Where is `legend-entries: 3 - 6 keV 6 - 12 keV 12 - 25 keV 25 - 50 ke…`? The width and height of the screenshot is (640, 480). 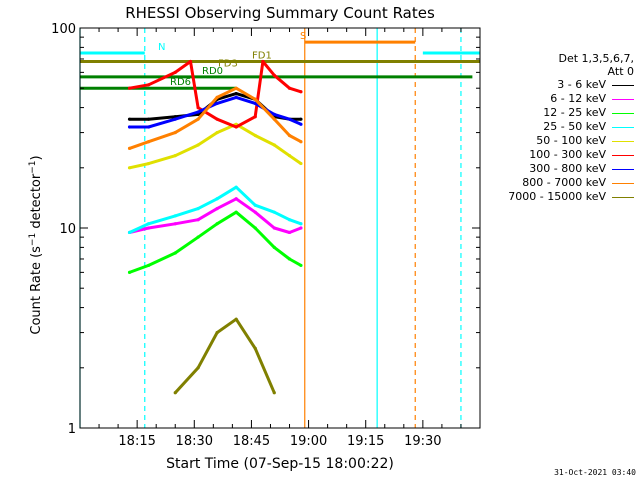
legend-entries: 3 - 6 keV 6 - 12 keV 12 - 25 keV 25 - 50 ke… is located at coordinates (559, 141).